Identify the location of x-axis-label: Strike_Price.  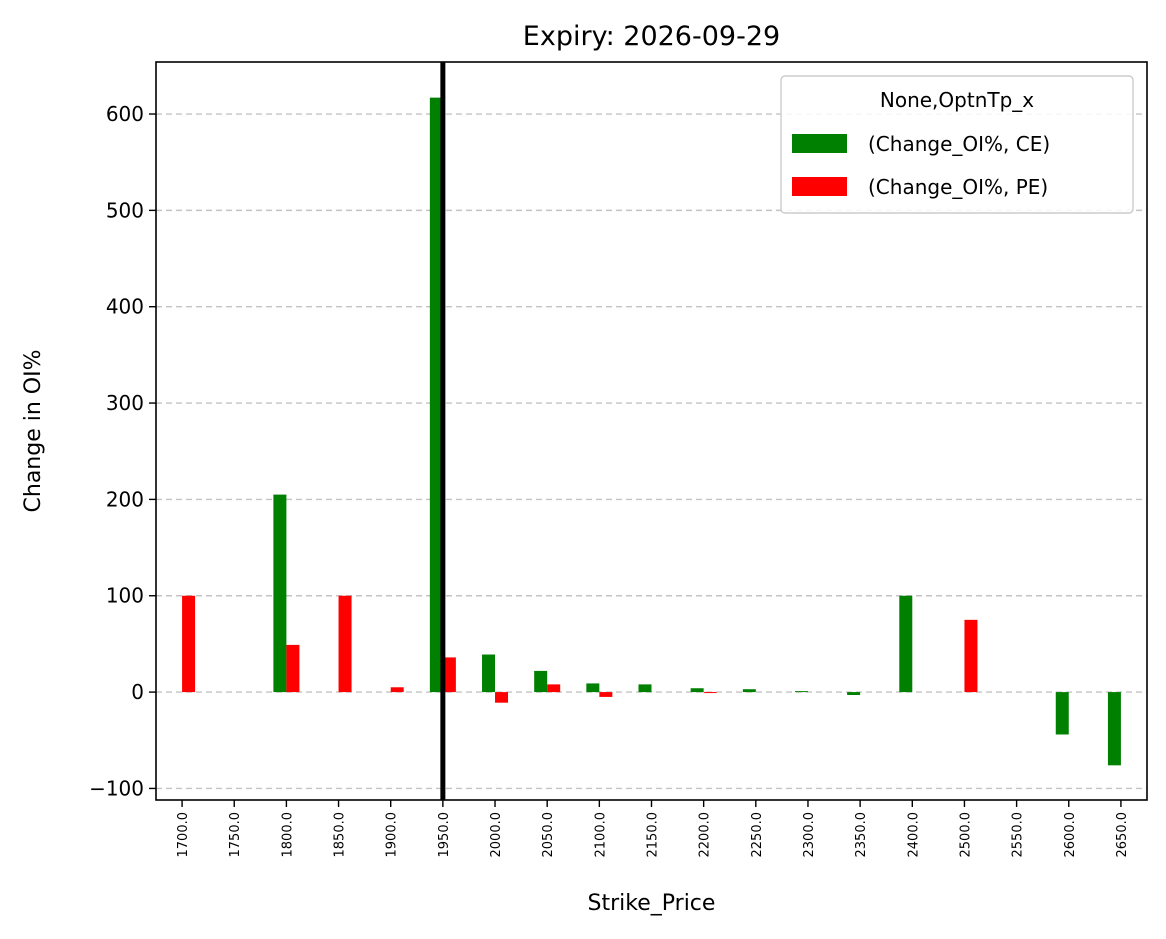
(652, 903).